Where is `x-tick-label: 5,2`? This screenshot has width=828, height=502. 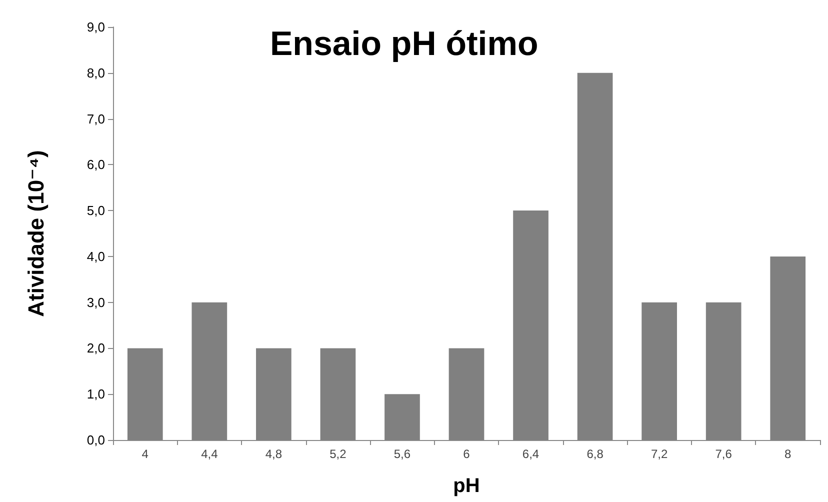
x-tick-label: 5,2 is located at coordinates (338, 454).